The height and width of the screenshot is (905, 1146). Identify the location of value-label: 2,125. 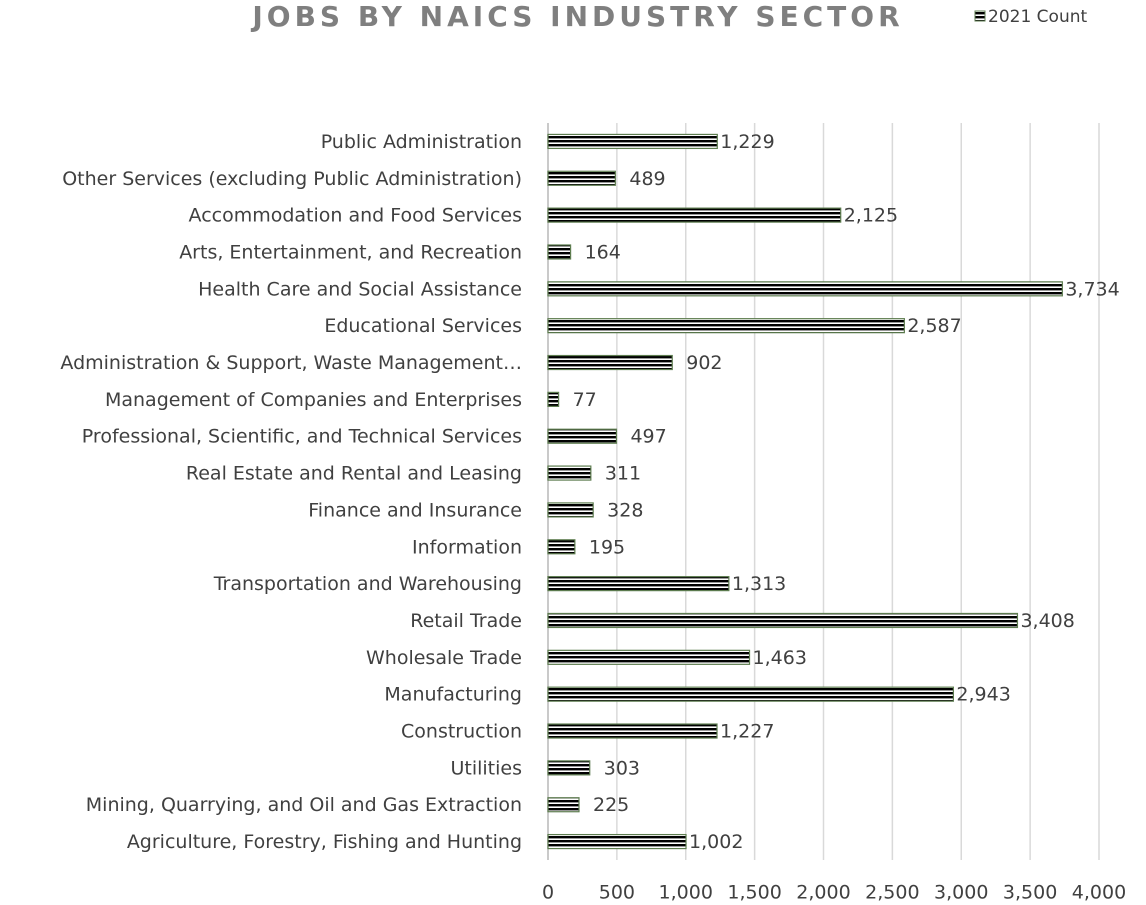
(871, 216).